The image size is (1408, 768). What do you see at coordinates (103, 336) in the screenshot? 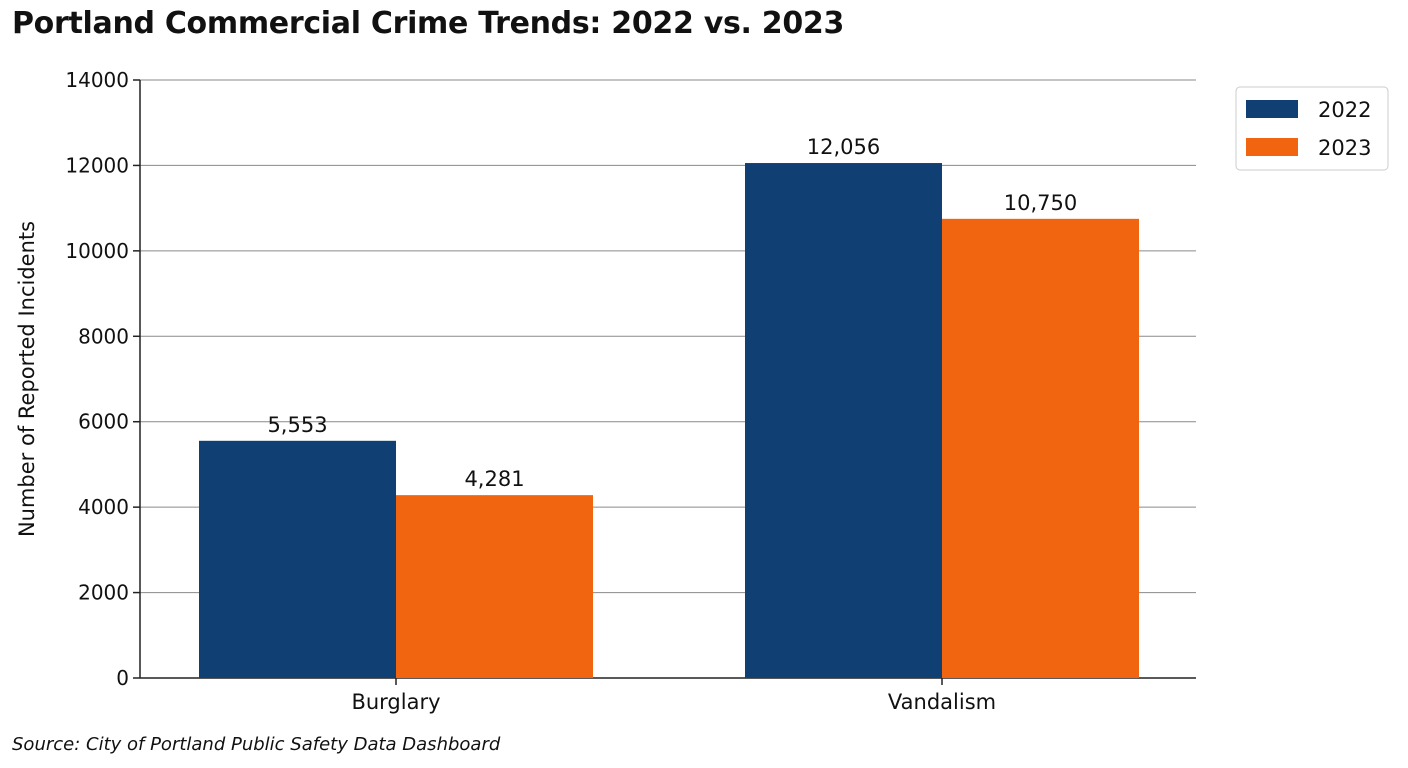
I see `y-tick-label: 8000` at bounding box center [103, 336].